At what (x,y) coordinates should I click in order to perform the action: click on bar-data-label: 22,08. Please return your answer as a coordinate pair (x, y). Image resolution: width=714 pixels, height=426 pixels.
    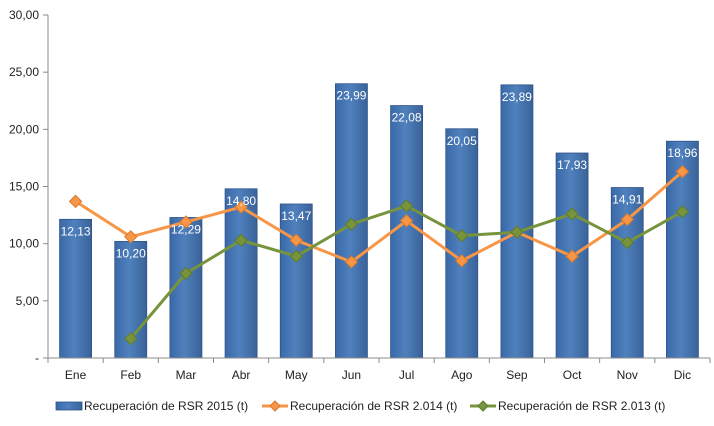
    Looking at the image, I should click on (407, 118).